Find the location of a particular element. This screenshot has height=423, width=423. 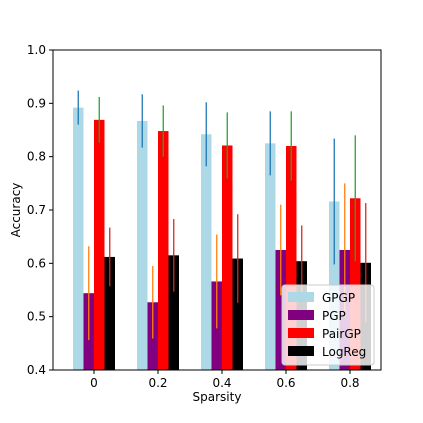

legend-swatch-logreg is located at coordinates (301, 351).